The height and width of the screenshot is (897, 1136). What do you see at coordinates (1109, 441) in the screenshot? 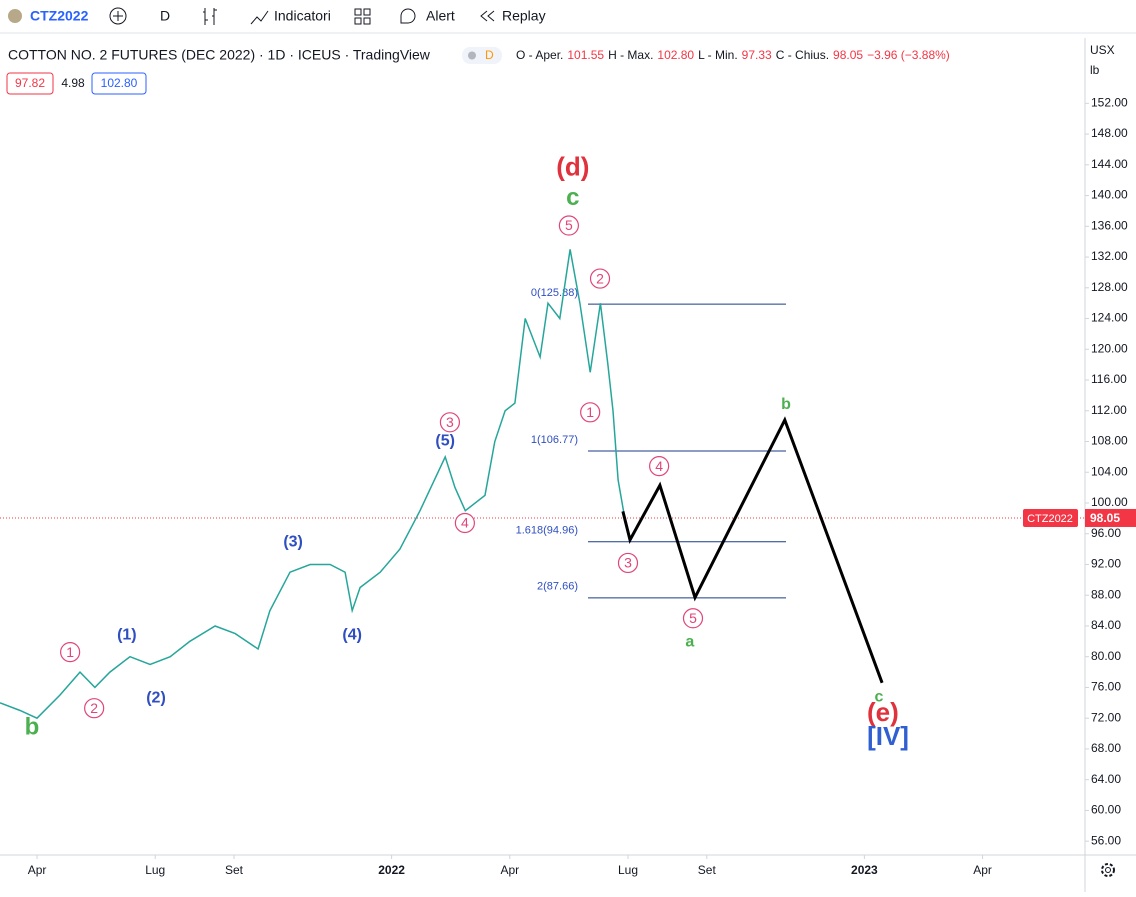
I see `y-tick-label: 108.00` at bounding box center [1109, 441].